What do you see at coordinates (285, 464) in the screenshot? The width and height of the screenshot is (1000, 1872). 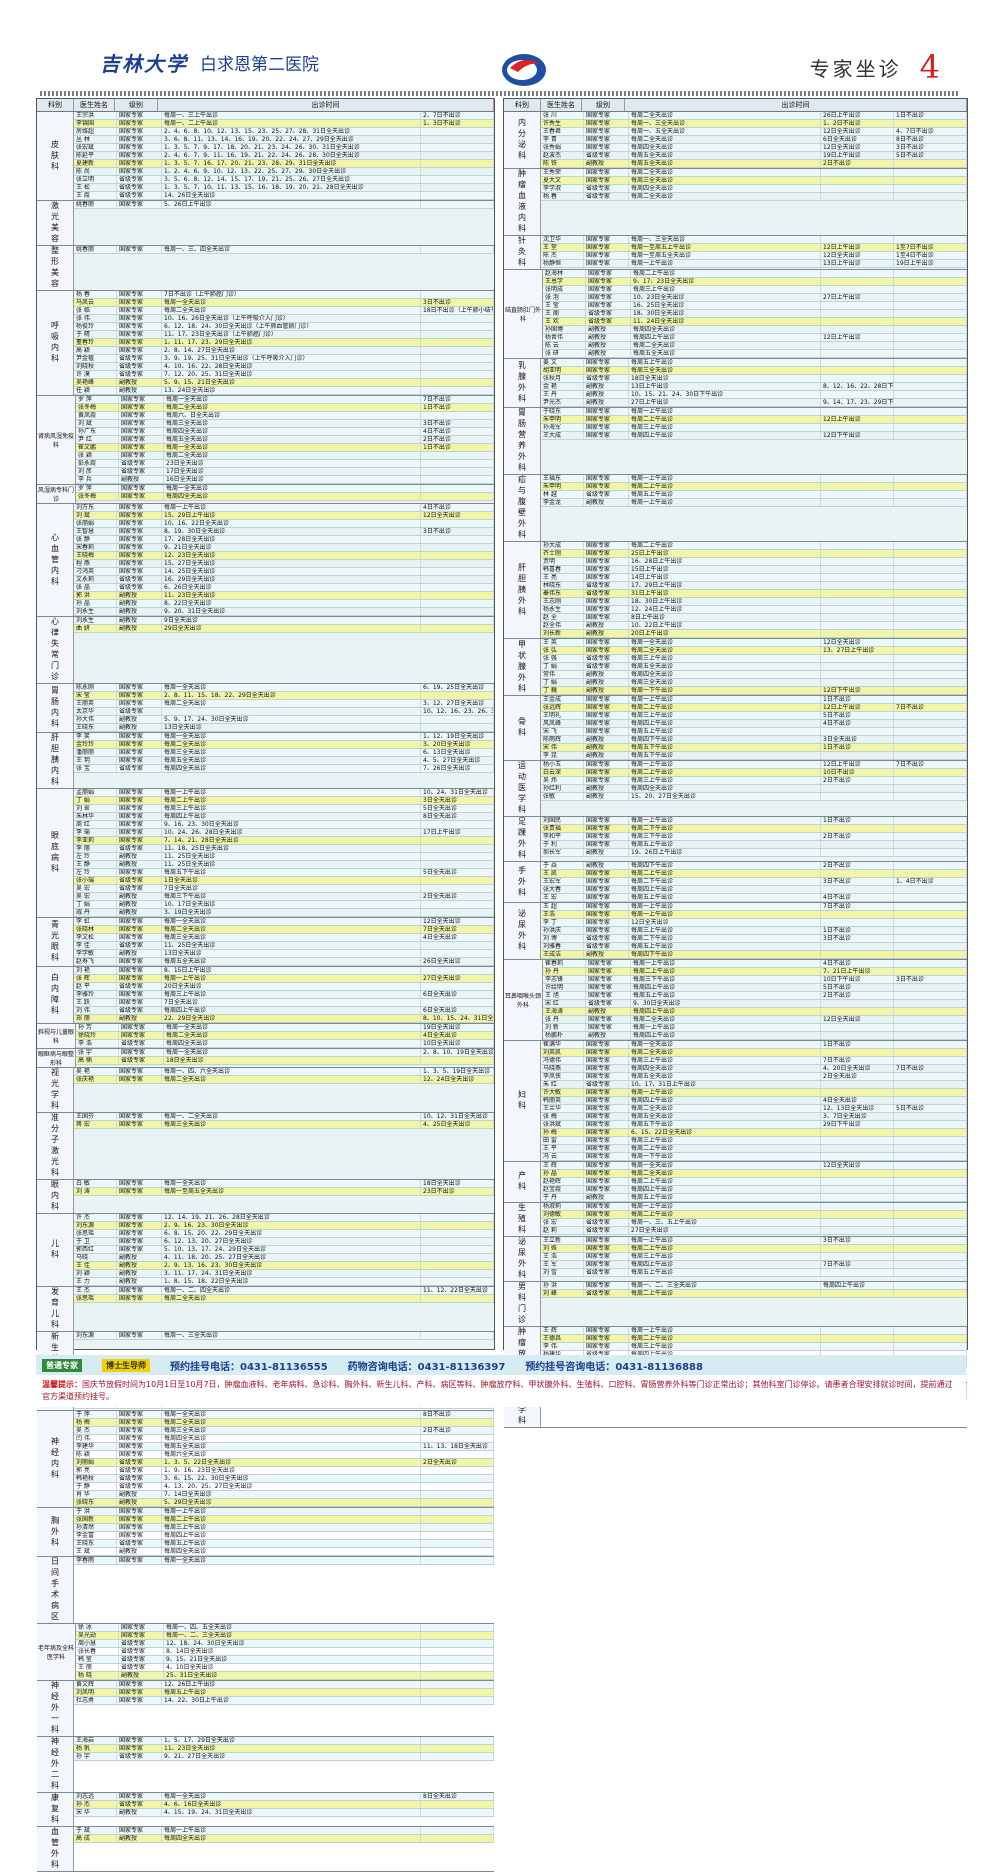 I see `schedule-row: 彭永霞 省级专家 23日全天出诊` at bounding box center [285, 464].